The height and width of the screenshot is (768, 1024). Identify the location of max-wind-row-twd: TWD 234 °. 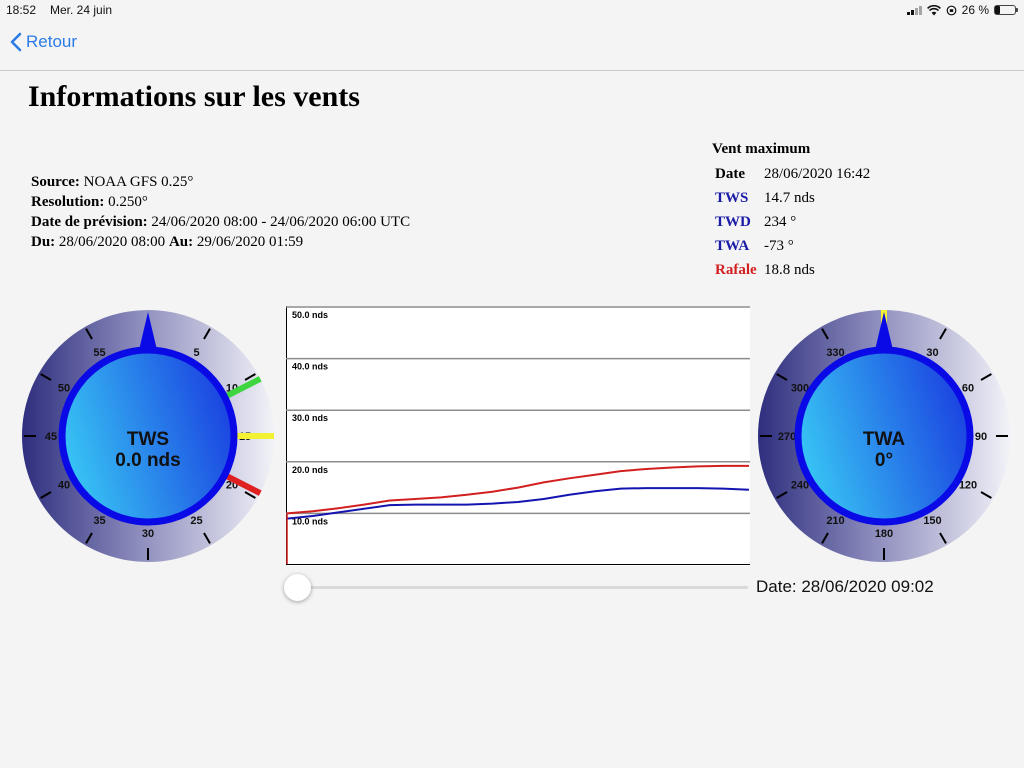
(791, 222).